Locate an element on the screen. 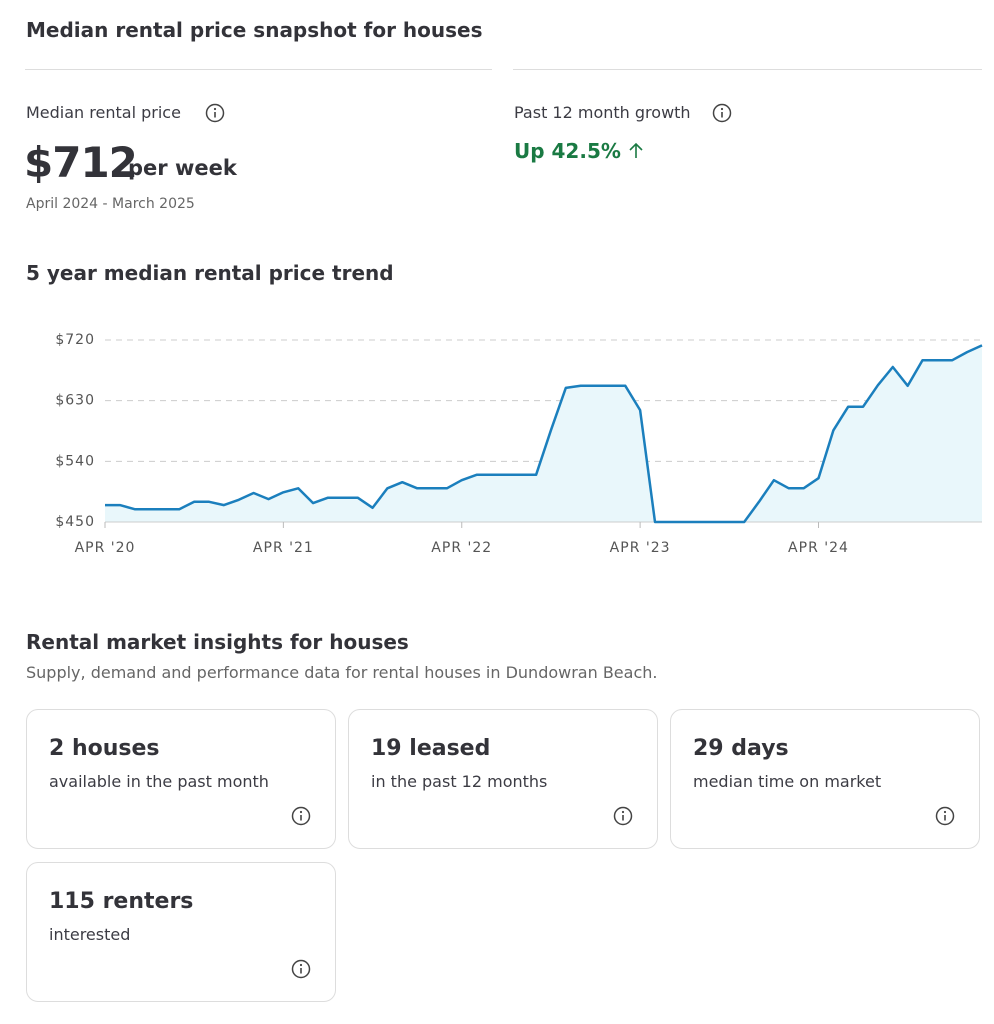  growth-label: Past 12 month growth is located at coordinates (602, 112).